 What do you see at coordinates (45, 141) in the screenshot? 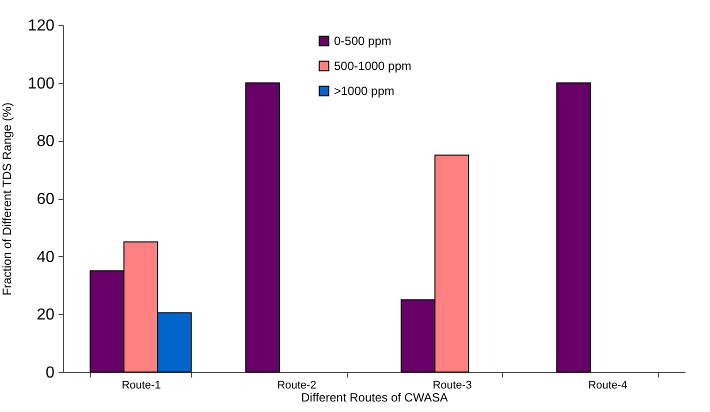
I see `y-tick-label: 80` at bounding box center [45, 141].